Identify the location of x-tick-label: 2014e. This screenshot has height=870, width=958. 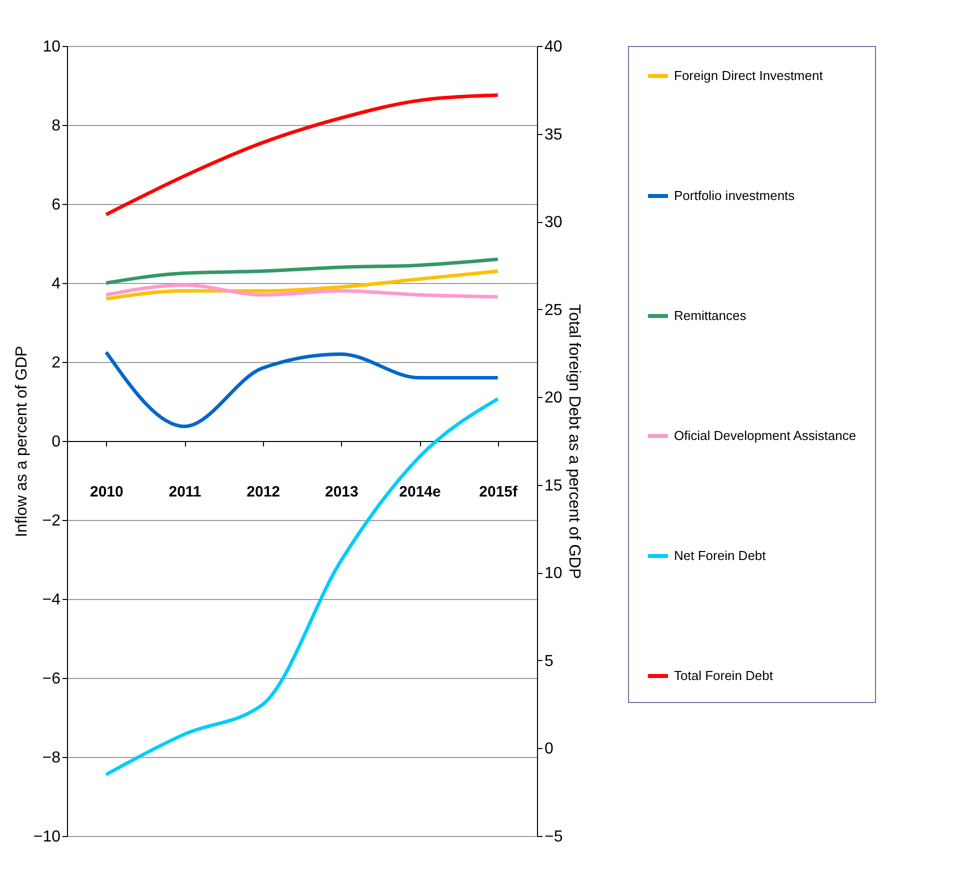
(420, 492).